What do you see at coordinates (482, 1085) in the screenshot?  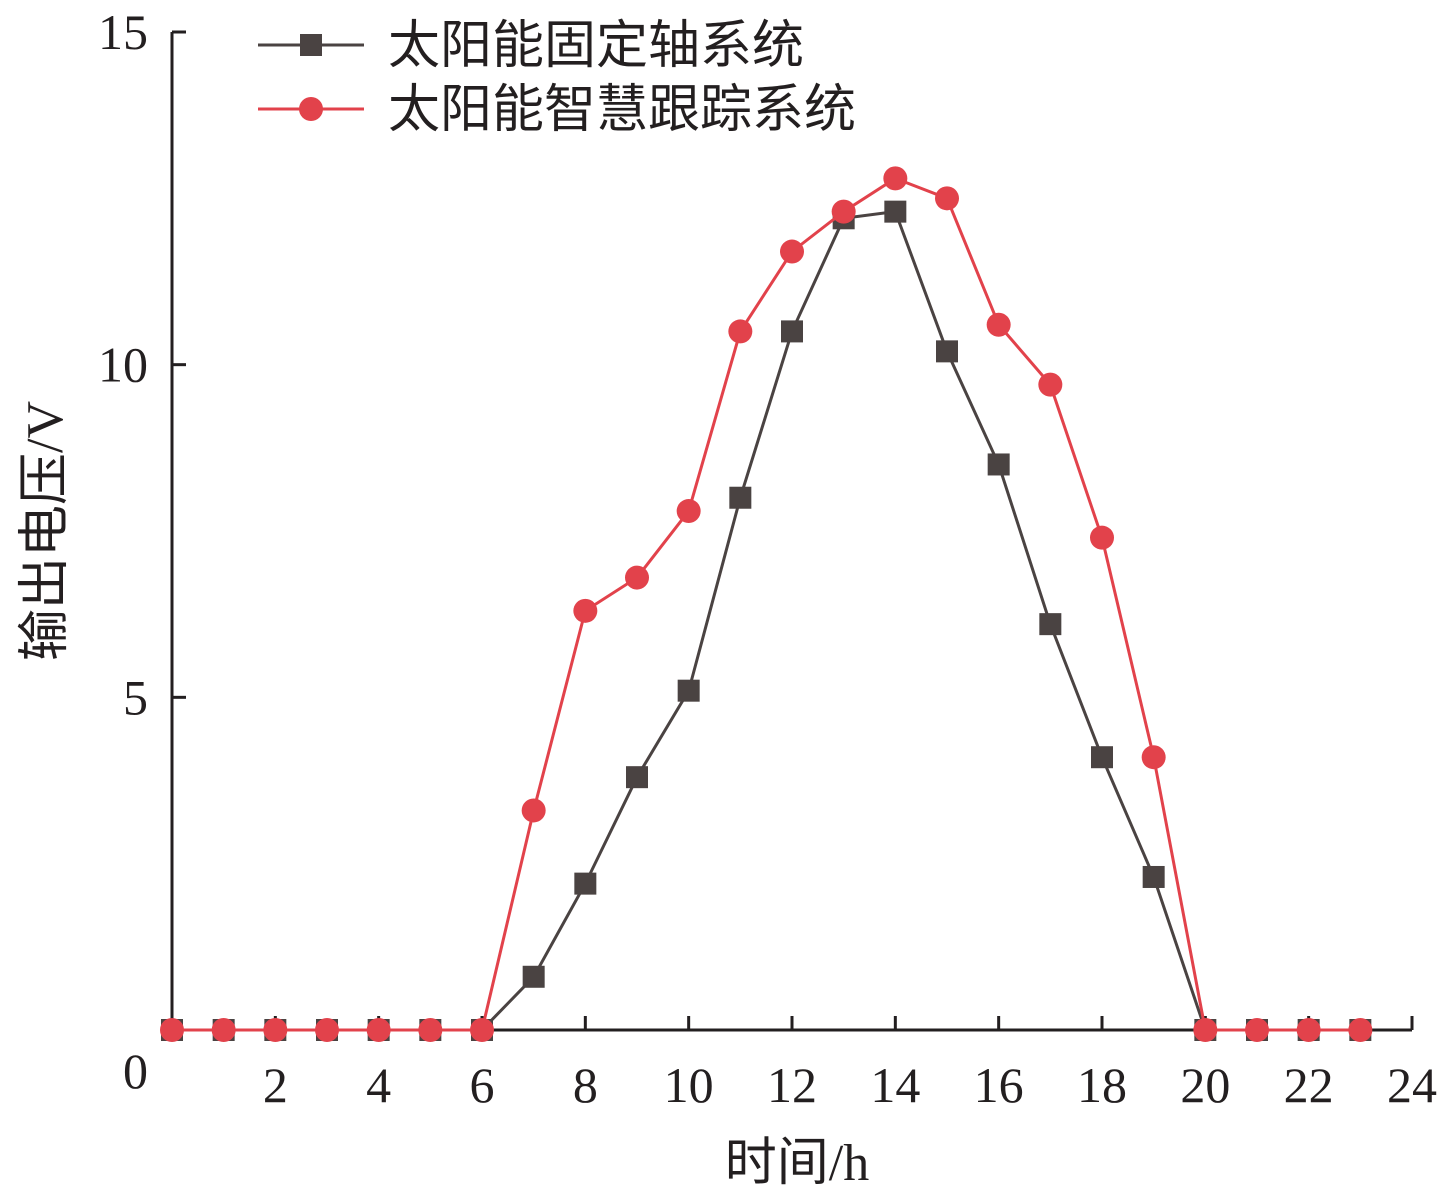 I see `x-tick-label: 6` at bounding box center [482, 1085].